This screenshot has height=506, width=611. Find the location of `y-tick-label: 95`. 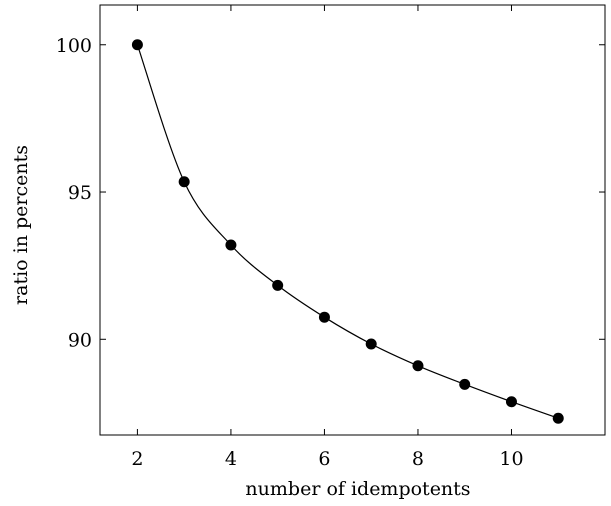

y-tick-label: 95 is located at coordinates (80, 193).